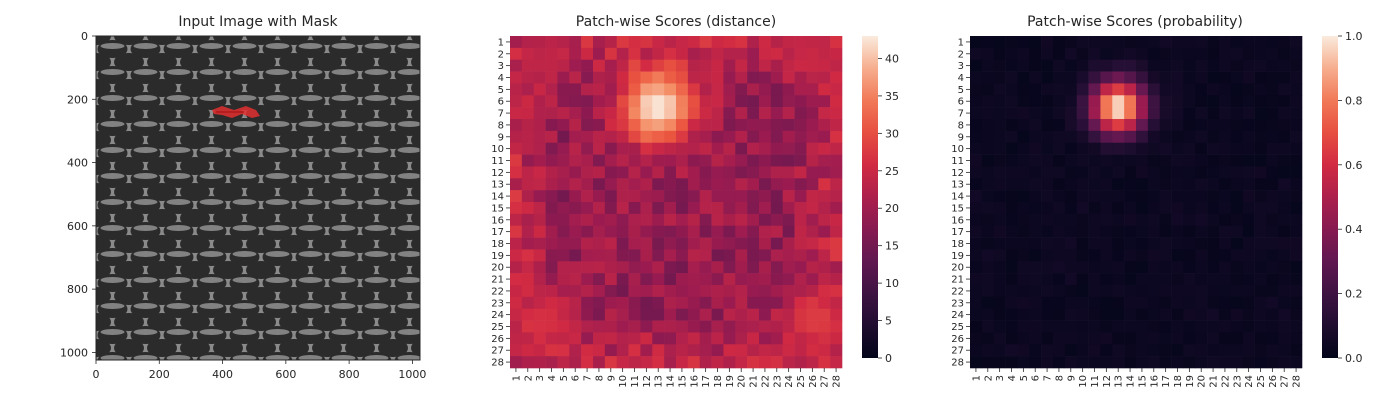  Describe the element at coordinates (497, 208) in the screenshot. I see `row-label: 15` at that location.